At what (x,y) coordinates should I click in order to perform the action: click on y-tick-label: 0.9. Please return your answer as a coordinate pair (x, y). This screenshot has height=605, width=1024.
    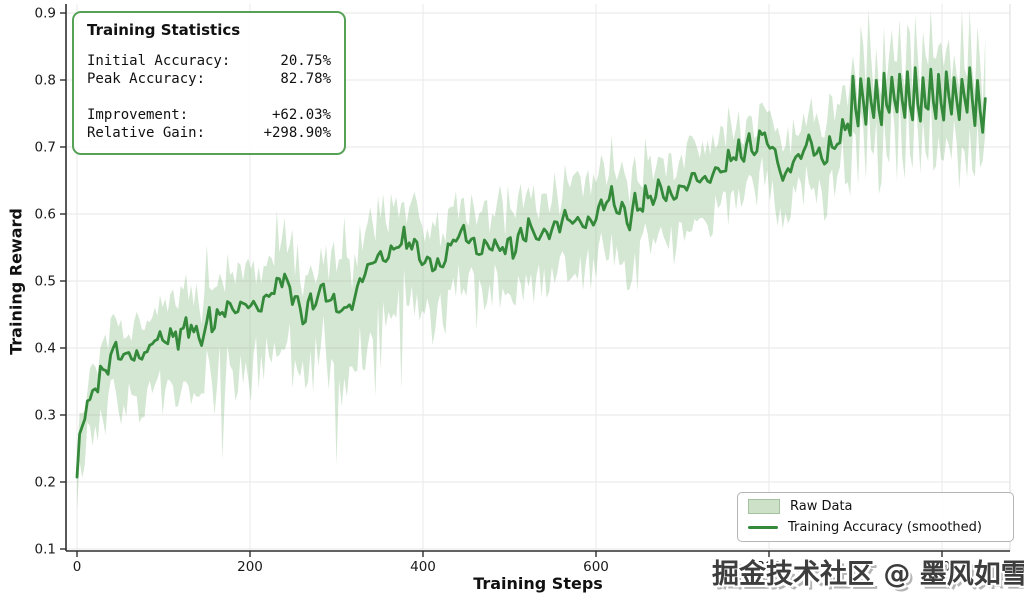
    Looking at the image, I should click on (45, 14).